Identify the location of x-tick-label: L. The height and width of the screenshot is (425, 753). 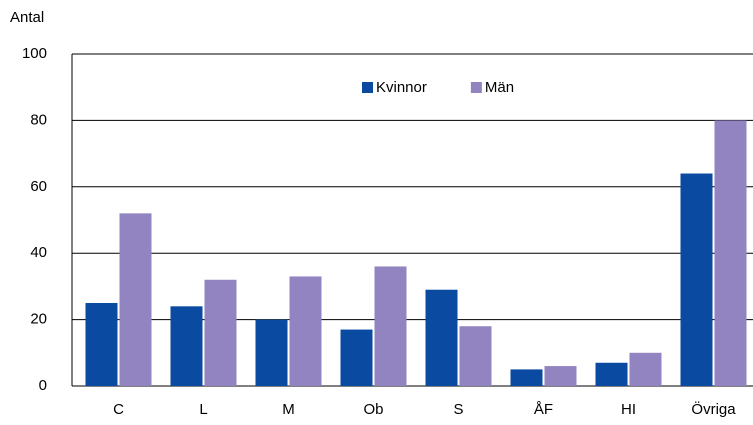
(203, 409).